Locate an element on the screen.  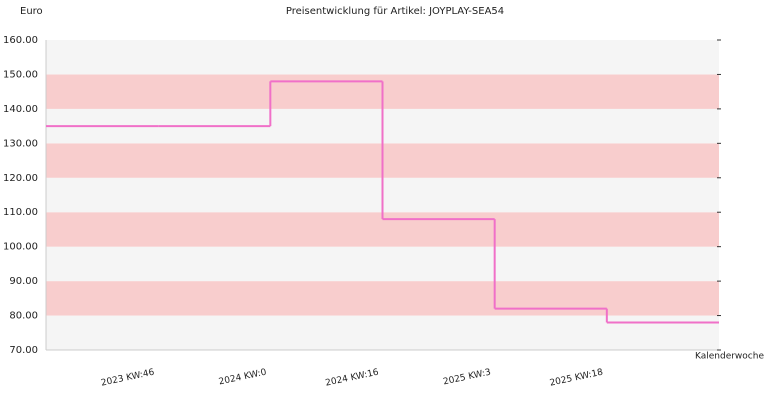
y-tick-label: 130.00 is located at coordinates (20, 143).